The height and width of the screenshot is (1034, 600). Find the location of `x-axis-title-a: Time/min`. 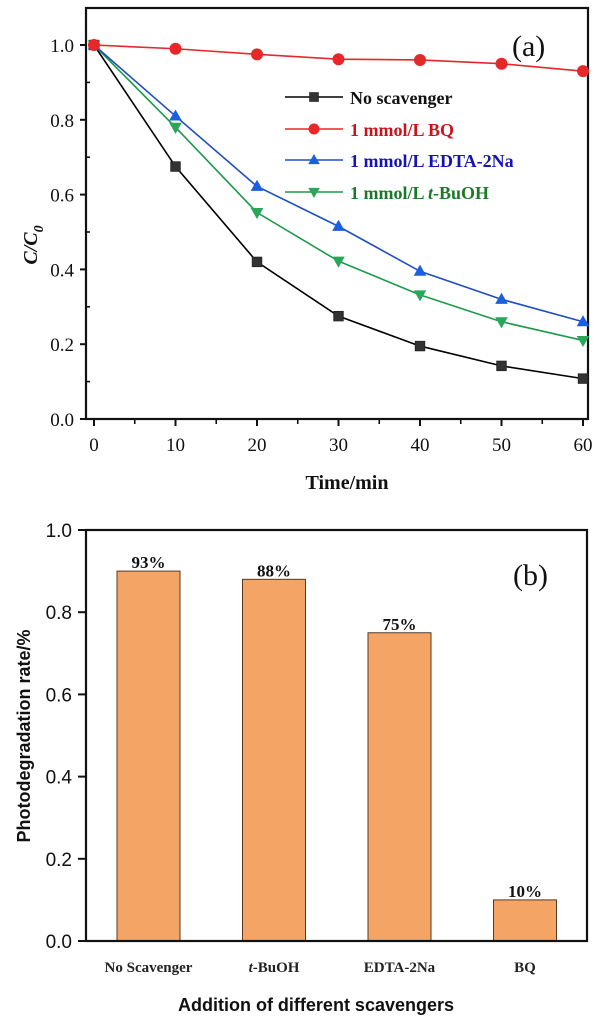

x-axis-title-a: Time/min is located at coordinates (347, 483).